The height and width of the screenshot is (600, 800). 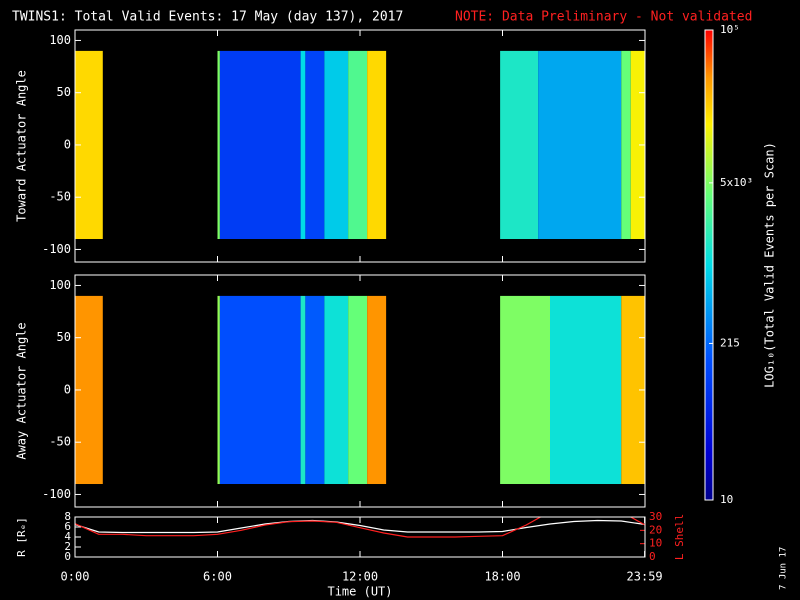 What do you see at coordinates (21, 537) in the screenshot?
I see `y-axis-label: R [Rₑ]` at bounding box center [21, 537].